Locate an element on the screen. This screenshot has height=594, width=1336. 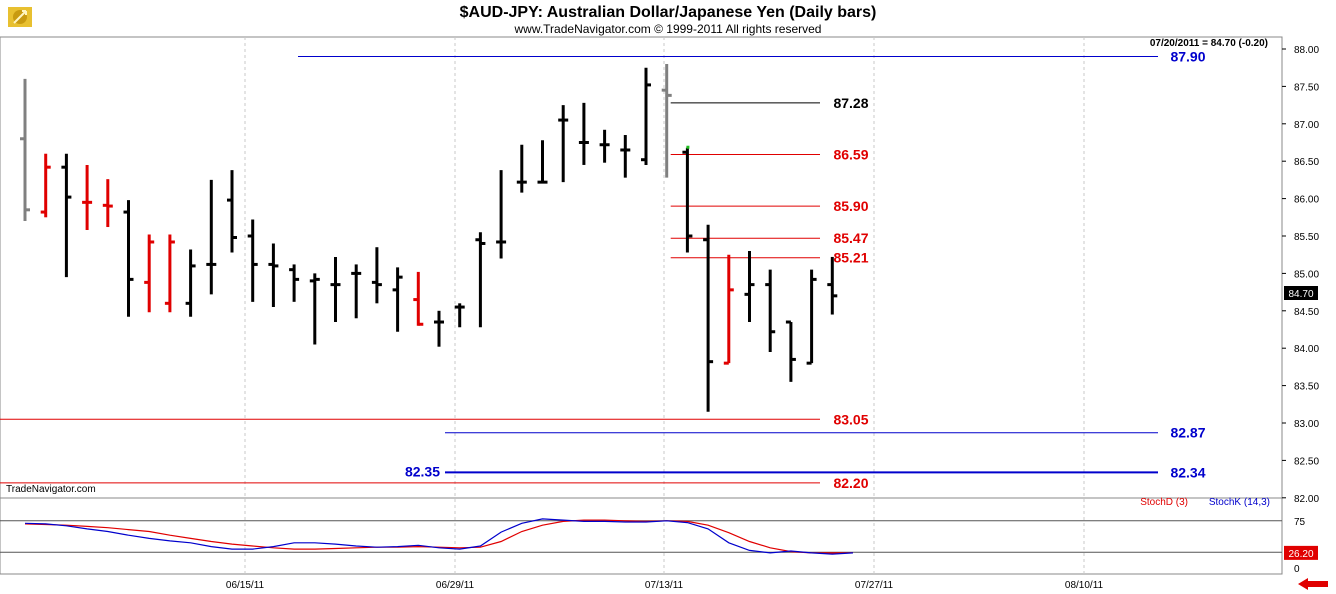
scroll-left-arrow-icon is located at coordinates (1313, 584).